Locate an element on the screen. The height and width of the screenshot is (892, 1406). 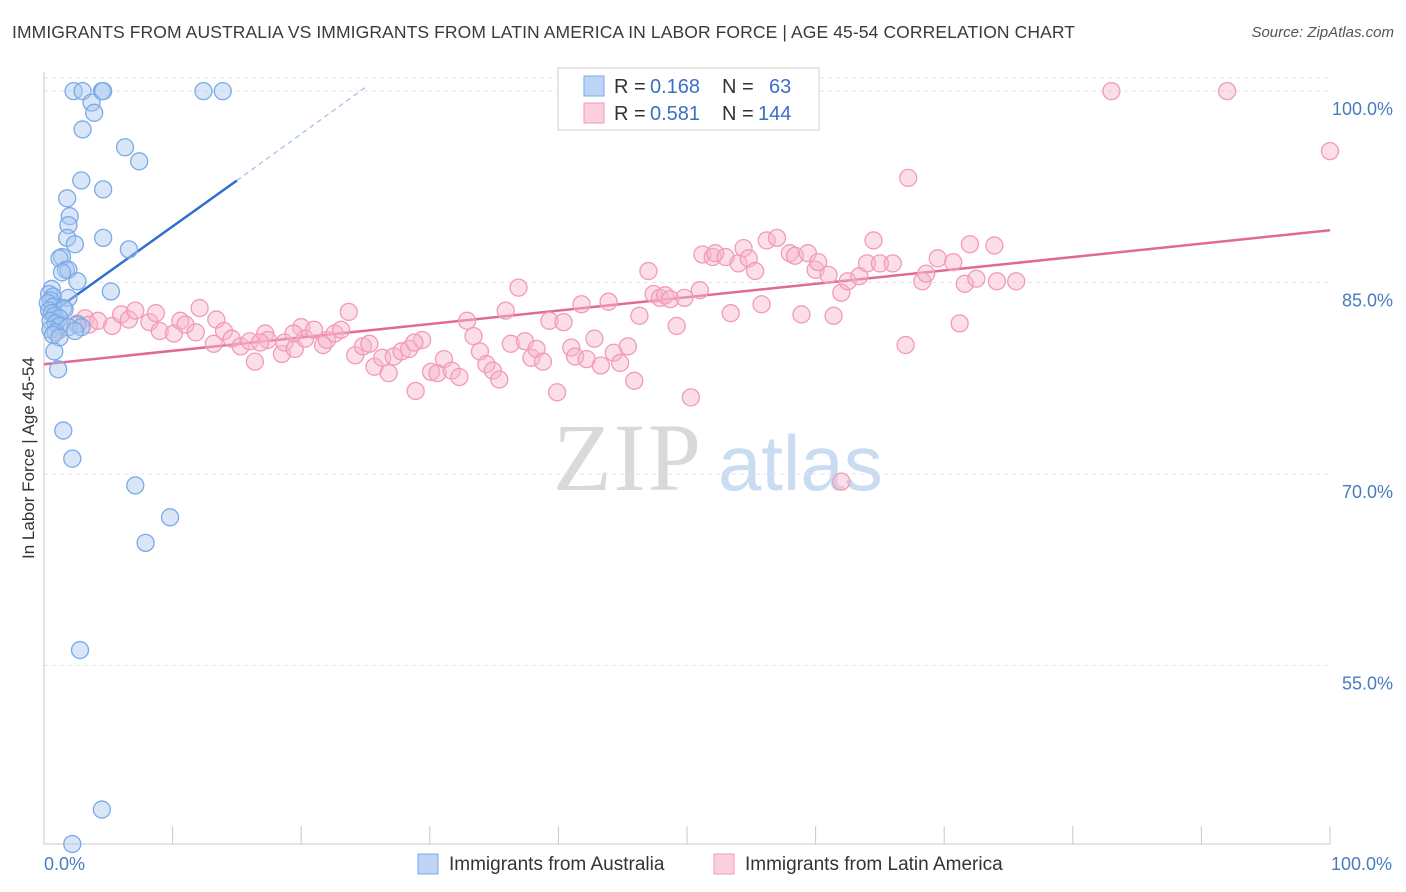
legend-swatch-australia is located at coordinates (594, 86).